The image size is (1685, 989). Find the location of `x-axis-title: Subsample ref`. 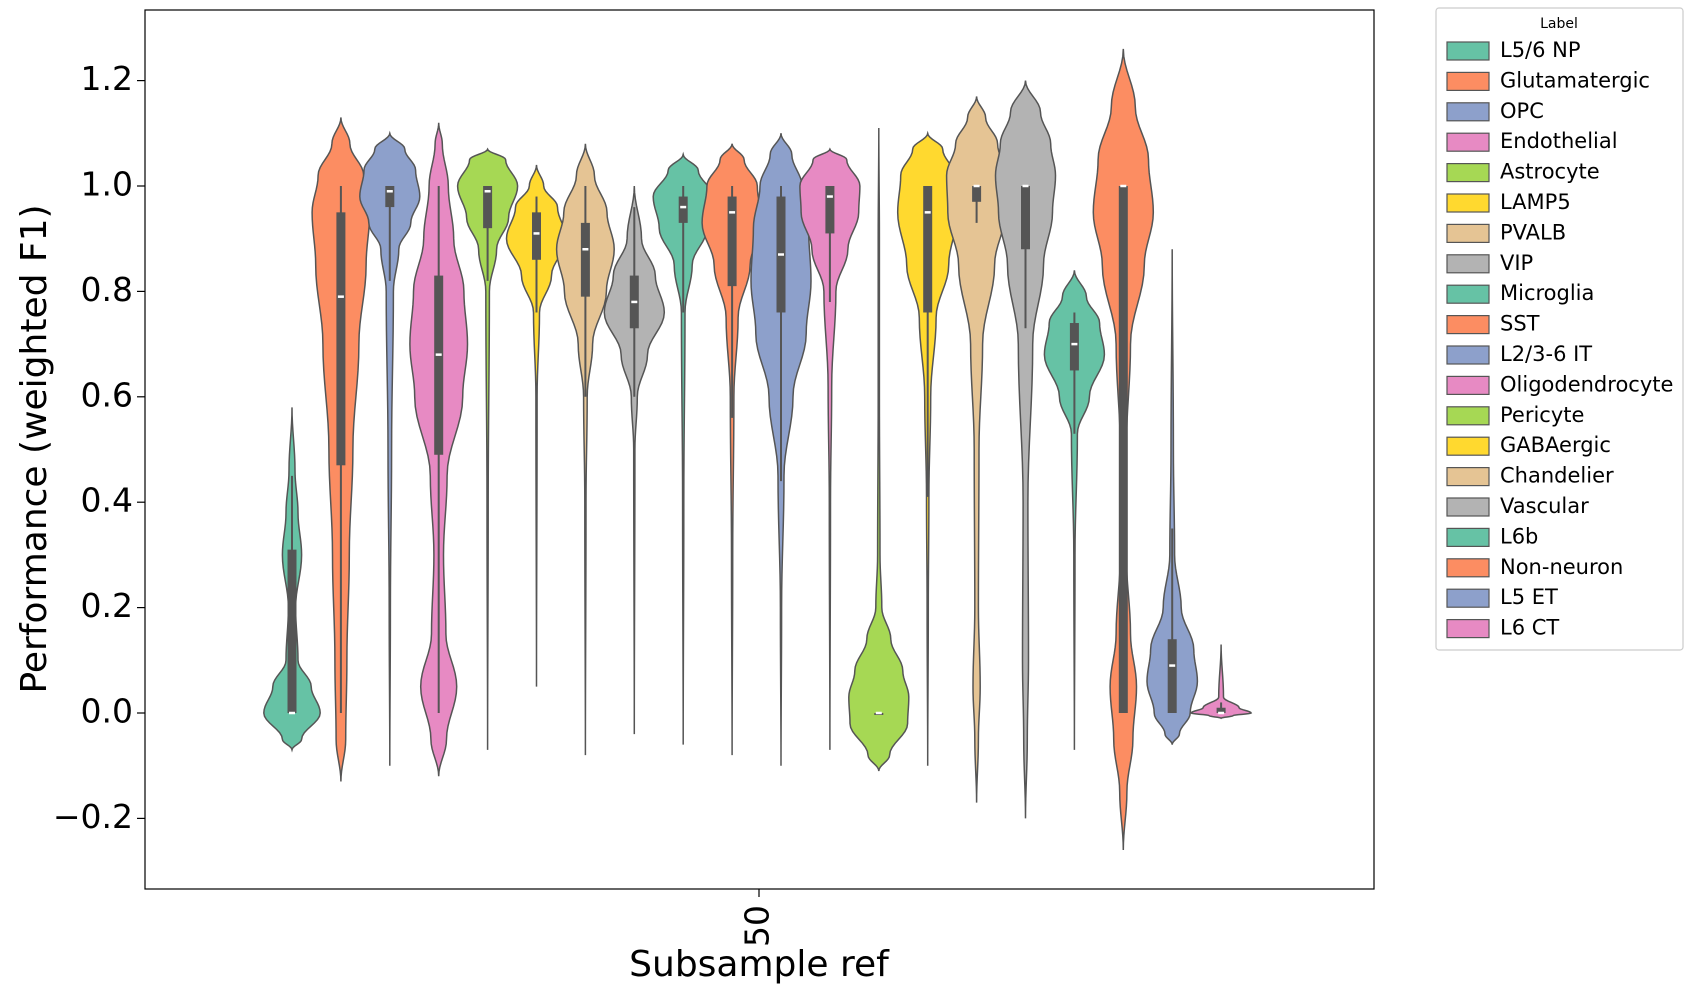

x-axis-title: Subsample ref is located at coordinates (759, 964).